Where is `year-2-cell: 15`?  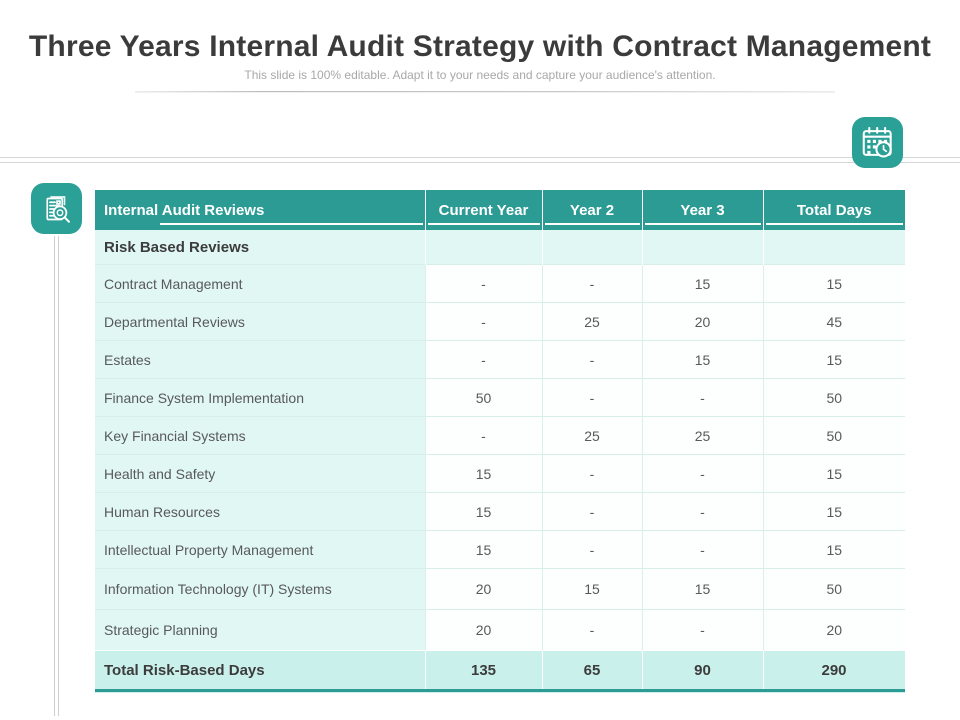 year-2-cell: 15 is located at coordinates (592, 589).